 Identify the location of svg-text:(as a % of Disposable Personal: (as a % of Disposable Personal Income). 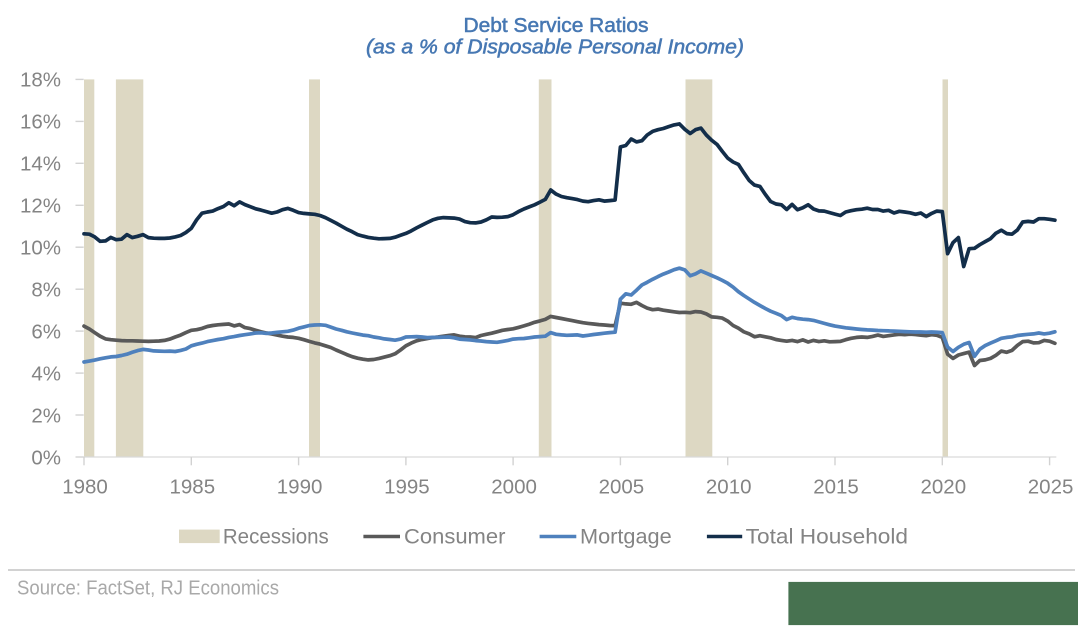
(555, 47).